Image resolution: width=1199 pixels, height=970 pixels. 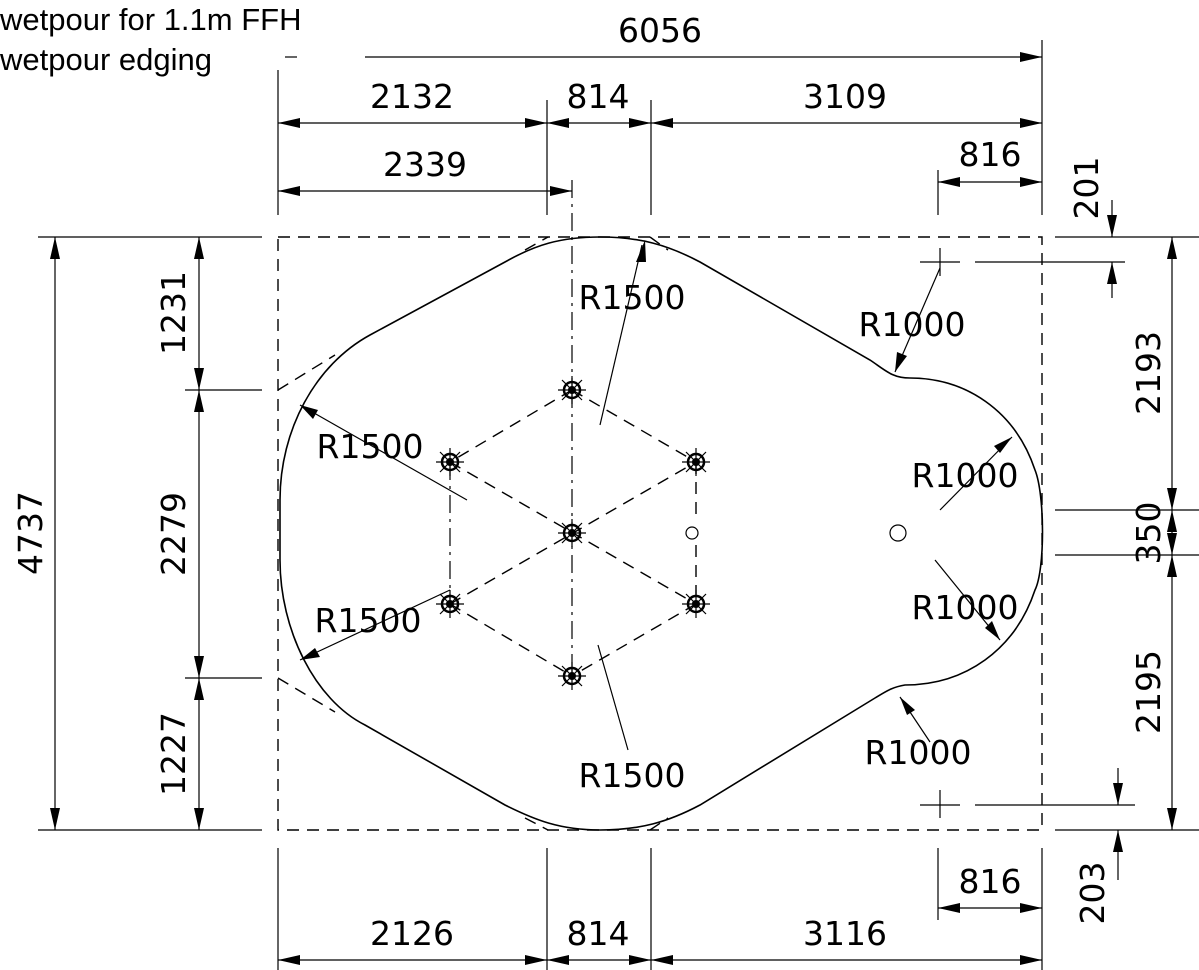 What do you see at coordinates (106, 59) in the screenshot?
I see `note-wetpour-edging: wetpour edging` at bounding box center [106, 59].